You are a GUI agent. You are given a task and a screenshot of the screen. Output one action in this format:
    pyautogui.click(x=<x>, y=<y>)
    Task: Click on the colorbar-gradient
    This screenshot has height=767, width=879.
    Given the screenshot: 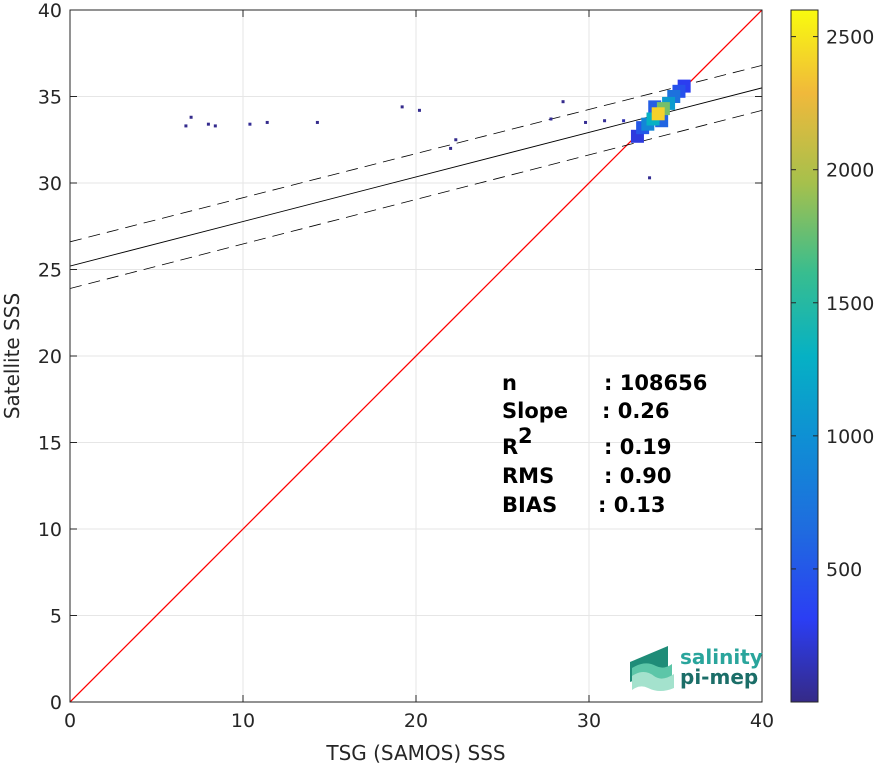 What is the action you would take?
    pyautogui.click(x=804, y=356)
    